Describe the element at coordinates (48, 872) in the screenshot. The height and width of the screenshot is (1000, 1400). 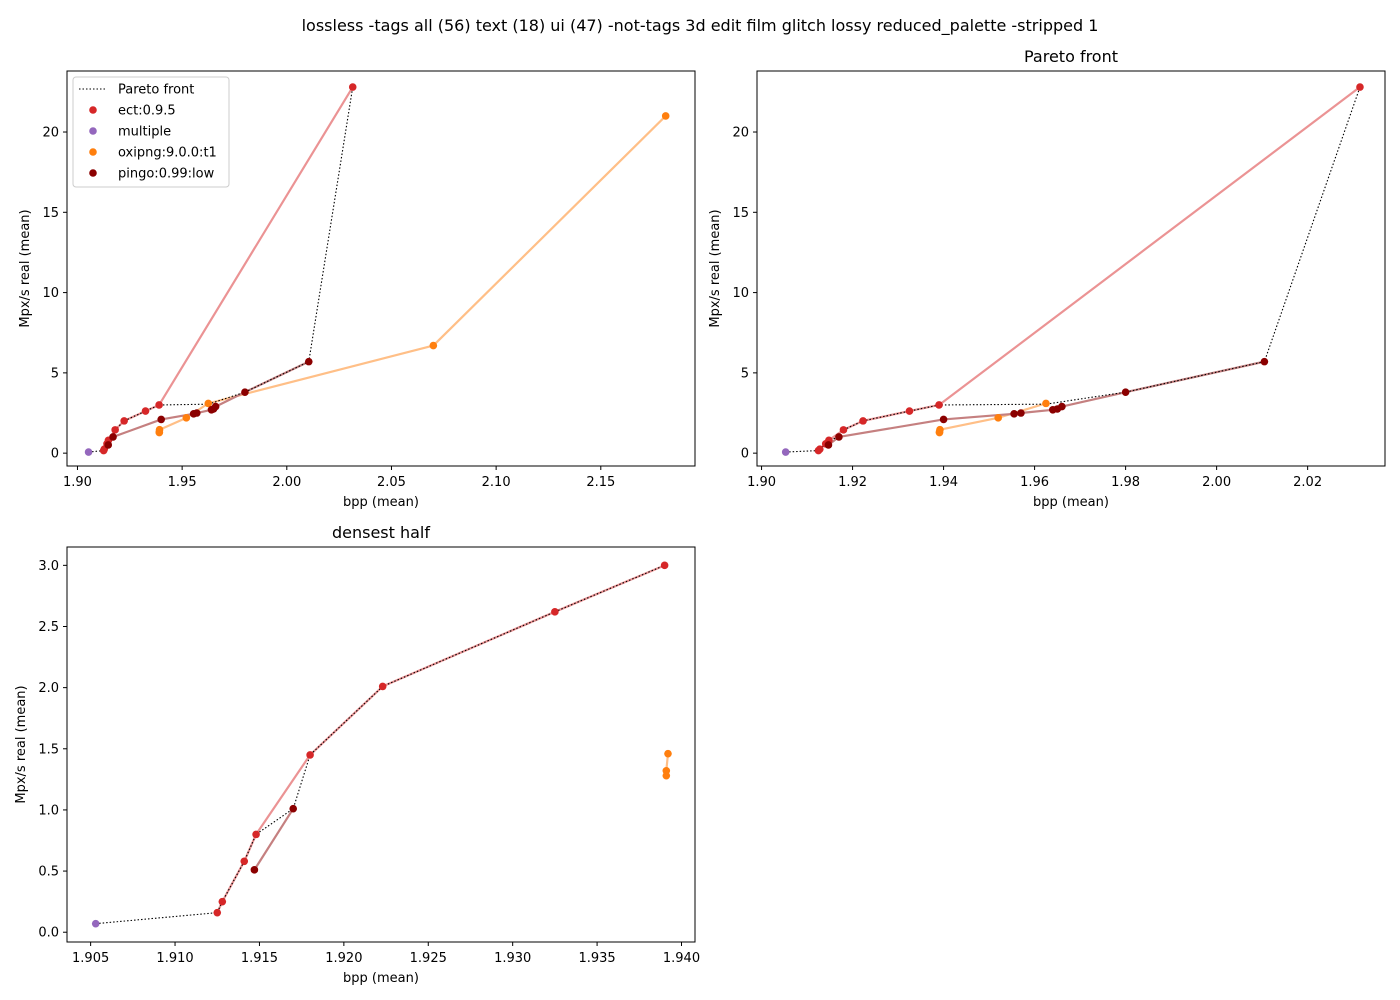
I see `y-tick-label: 0.5` at that location.